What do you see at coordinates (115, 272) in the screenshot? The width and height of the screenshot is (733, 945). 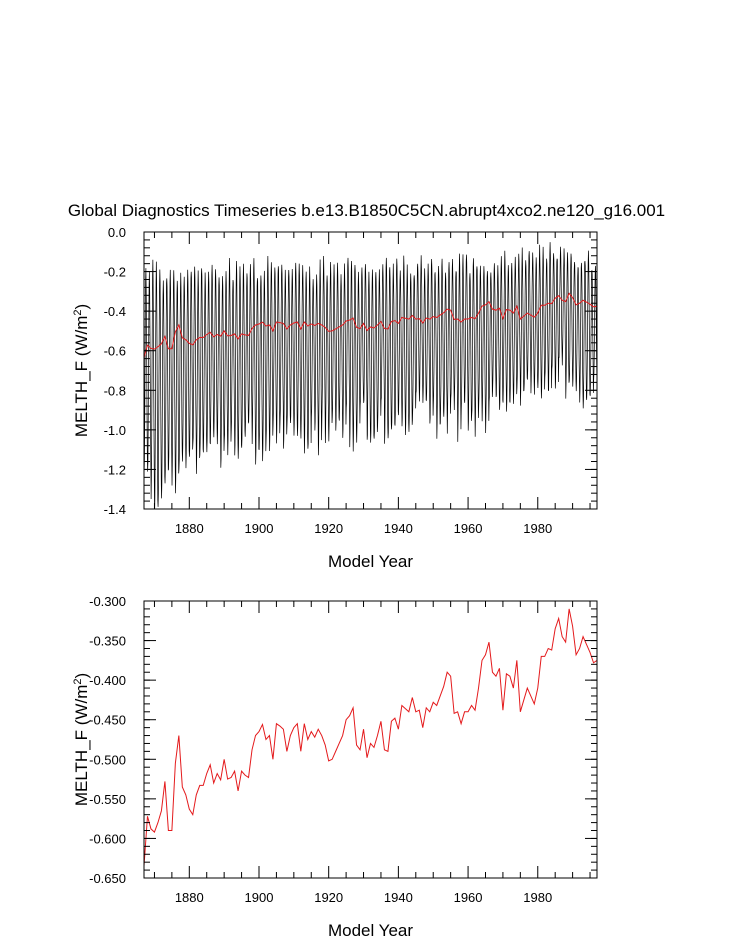 I see `y-tick-label: -0.2` at bounding box center [115, 272].